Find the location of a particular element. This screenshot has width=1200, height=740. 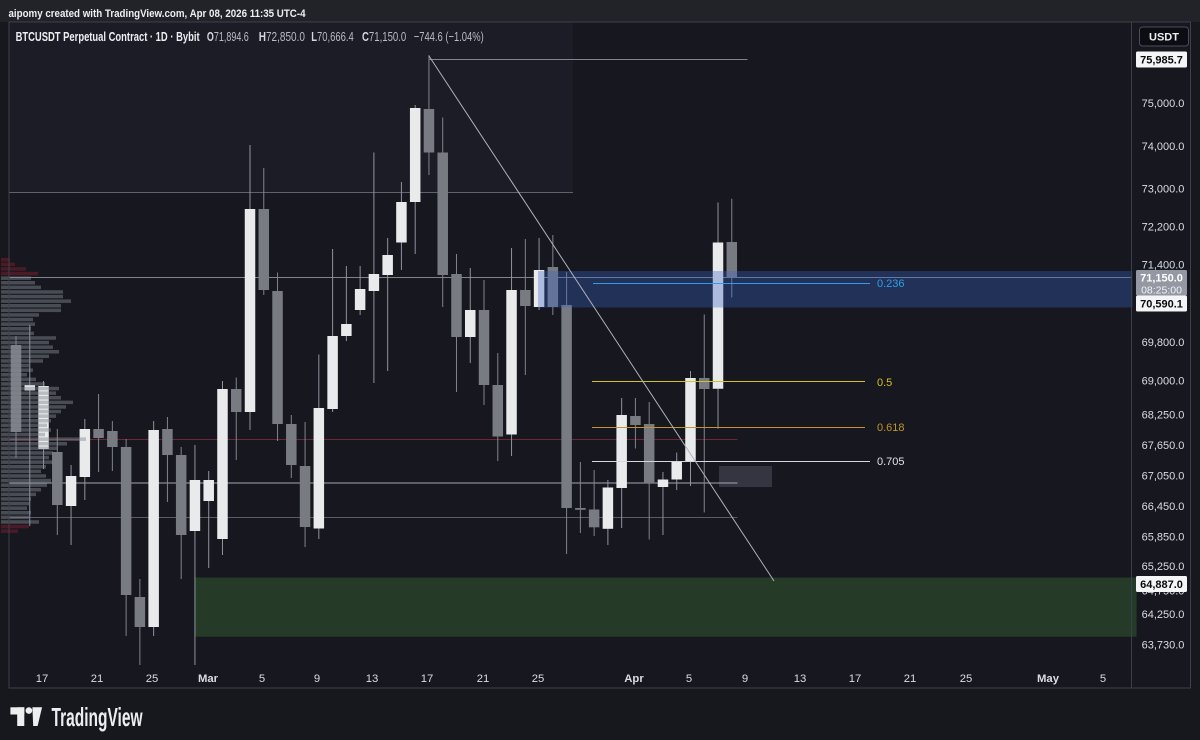

svg-text: 0.5 is located at coordinates (884, 383).